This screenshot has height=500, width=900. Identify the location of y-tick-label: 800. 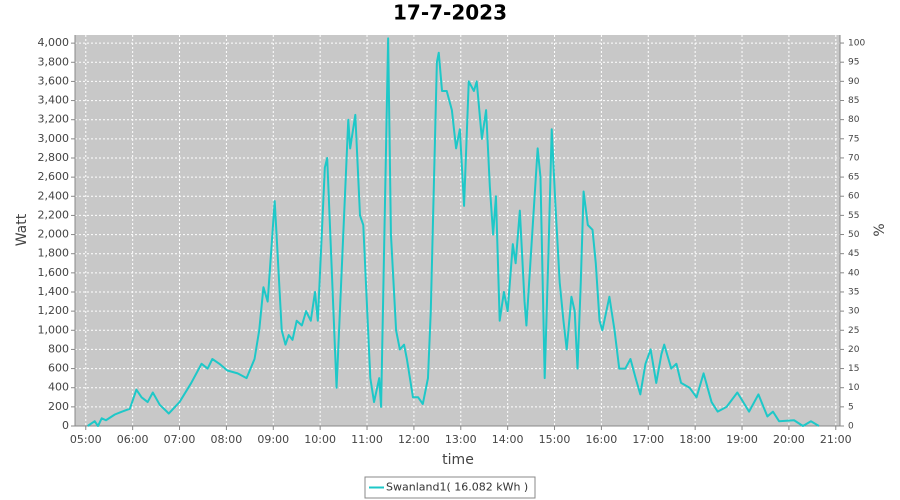
(58, 348).